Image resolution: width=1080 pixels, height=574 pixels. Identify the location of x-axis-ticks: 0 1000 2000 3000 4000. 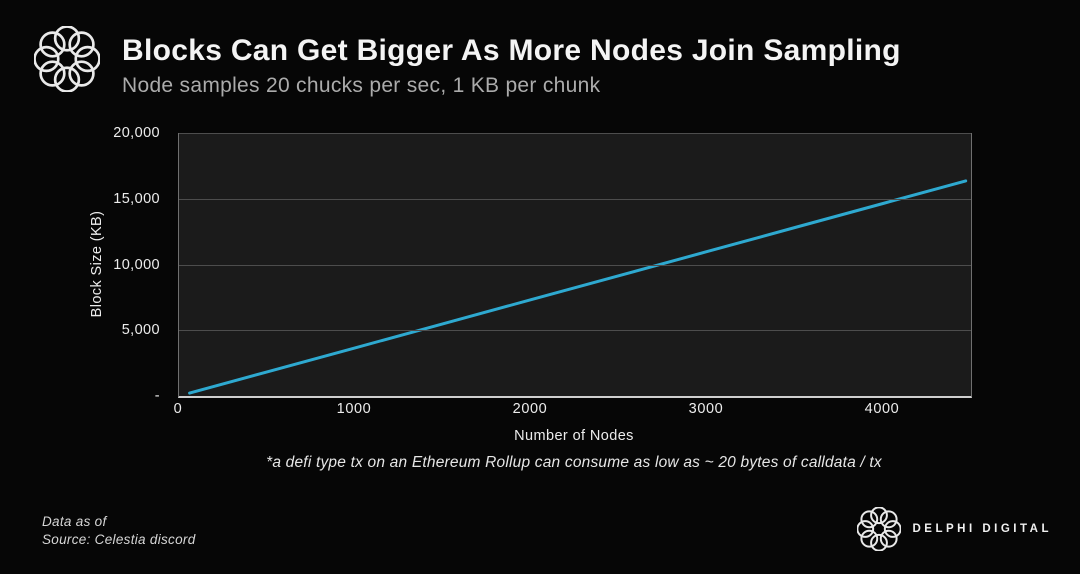
(572, 411).